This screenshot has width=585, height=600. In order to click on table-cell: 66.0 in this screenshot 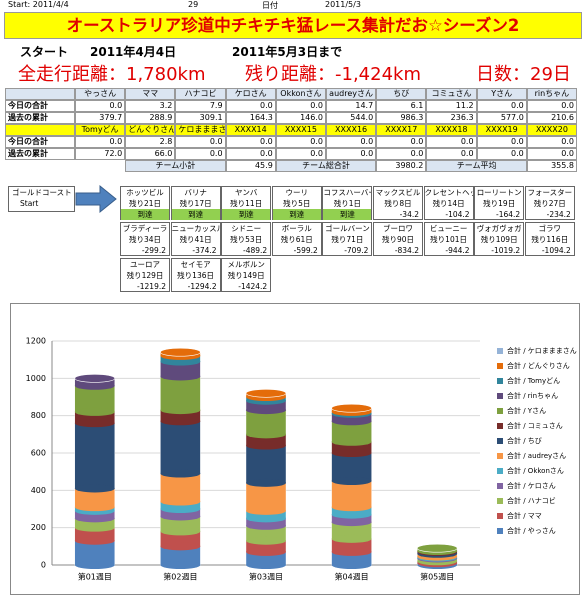, I will do `click(150, 154)`.